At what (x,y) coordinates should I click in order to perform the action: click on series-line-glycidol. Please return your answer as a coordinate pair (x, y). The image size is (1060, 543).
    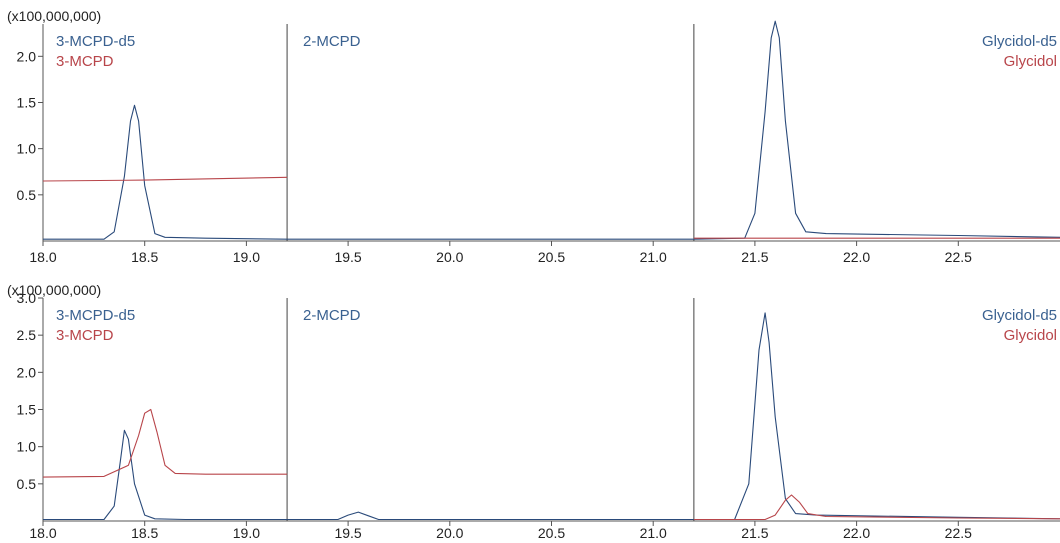
    Looking at the image, I should click on (876, 507).